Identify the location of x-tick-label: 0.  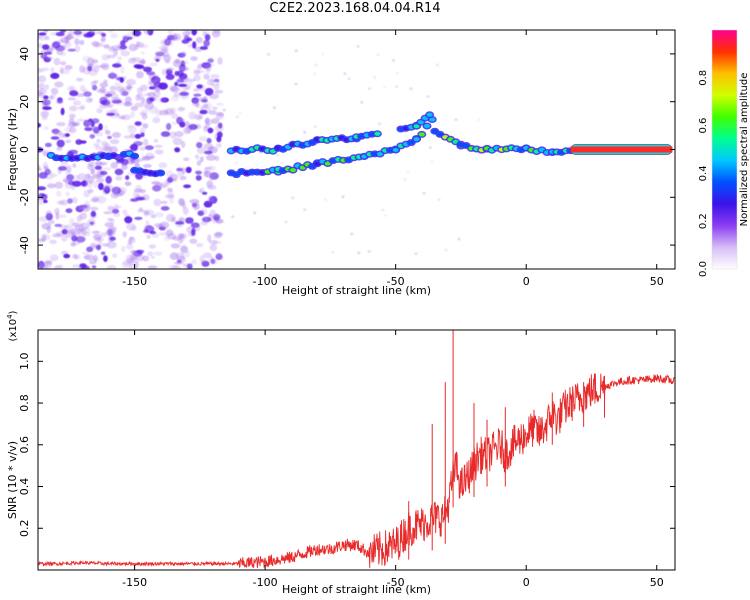
(526, 582).